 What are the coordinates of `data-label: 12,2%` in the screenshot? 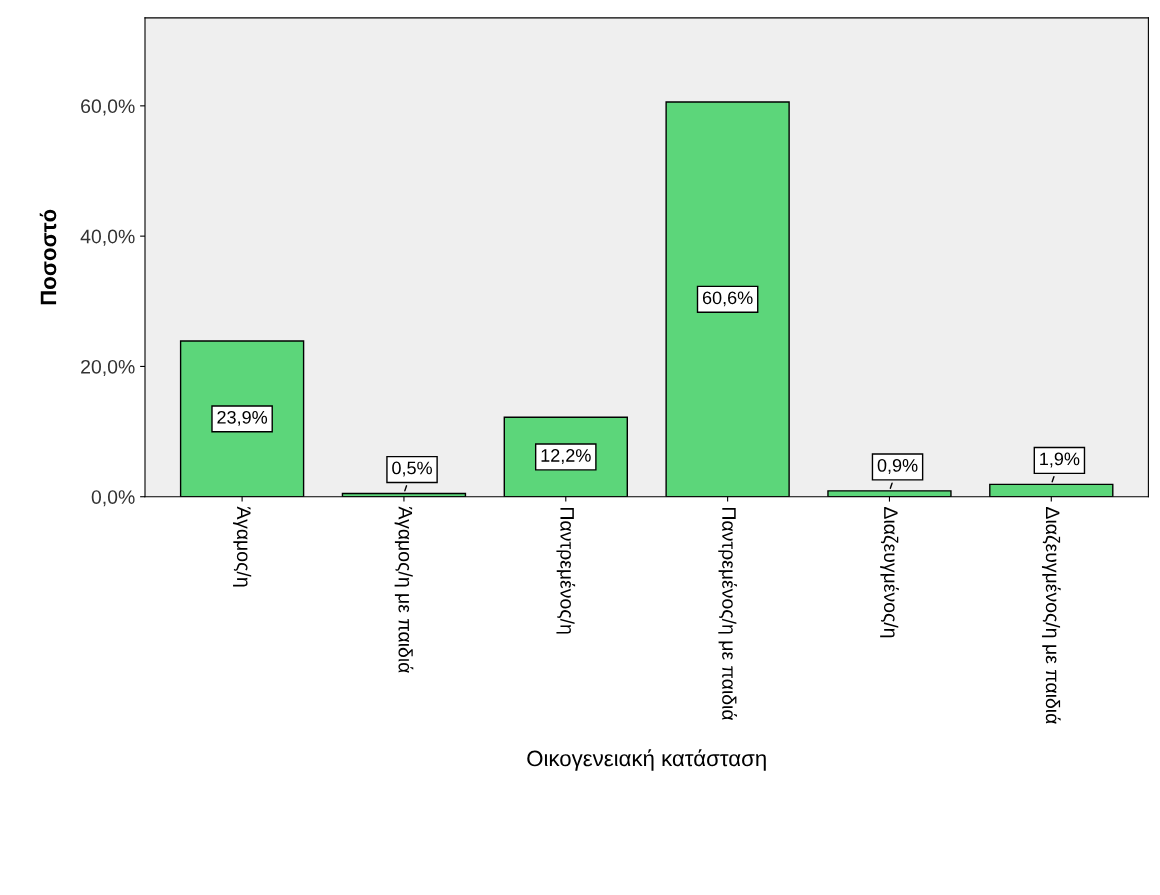 It's located at (566, 456).